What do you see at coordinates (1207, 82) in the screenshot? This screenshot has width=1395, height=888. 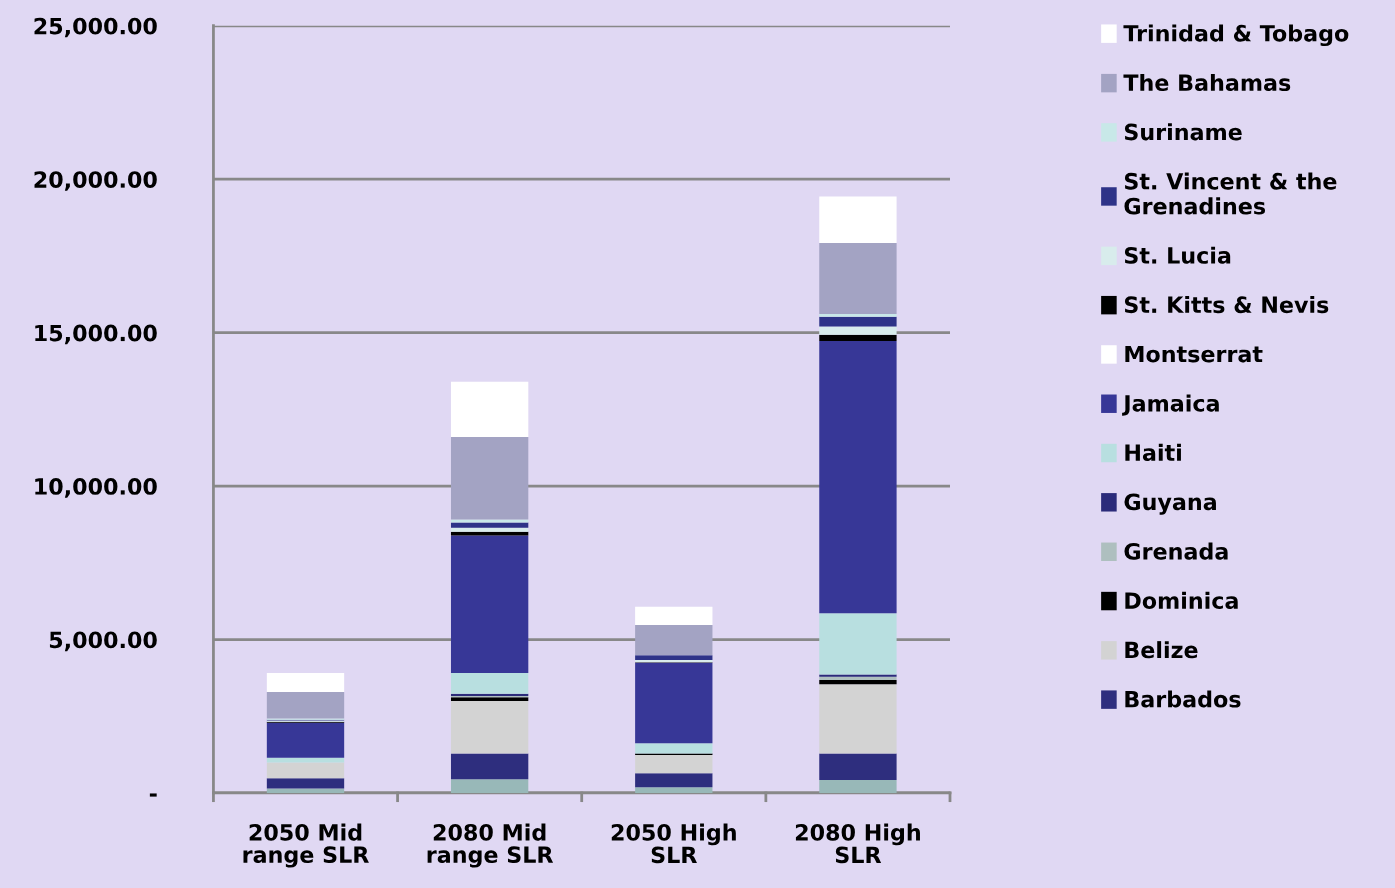 I see `legend-label: The Bahamas` at bounding box center [1207, 82].